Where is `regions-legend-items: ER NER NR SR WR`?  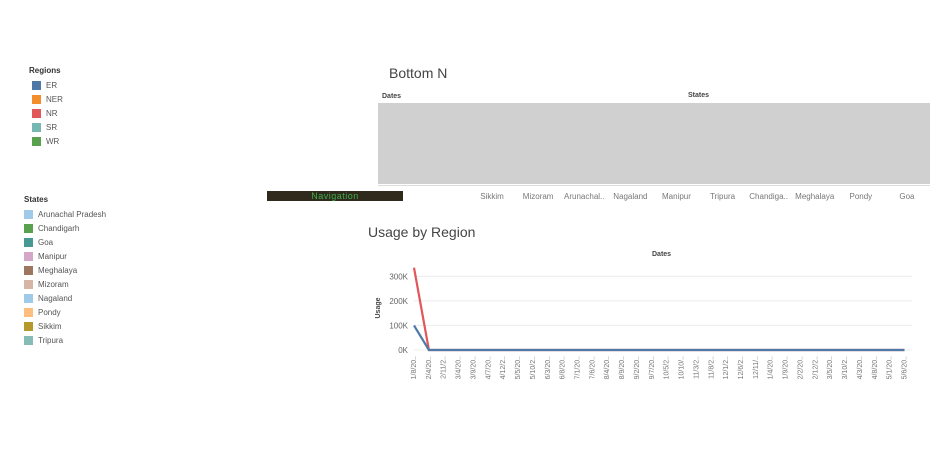
regions-legend-items: ER NER NR SR WR is located at coordinates (46, 113).